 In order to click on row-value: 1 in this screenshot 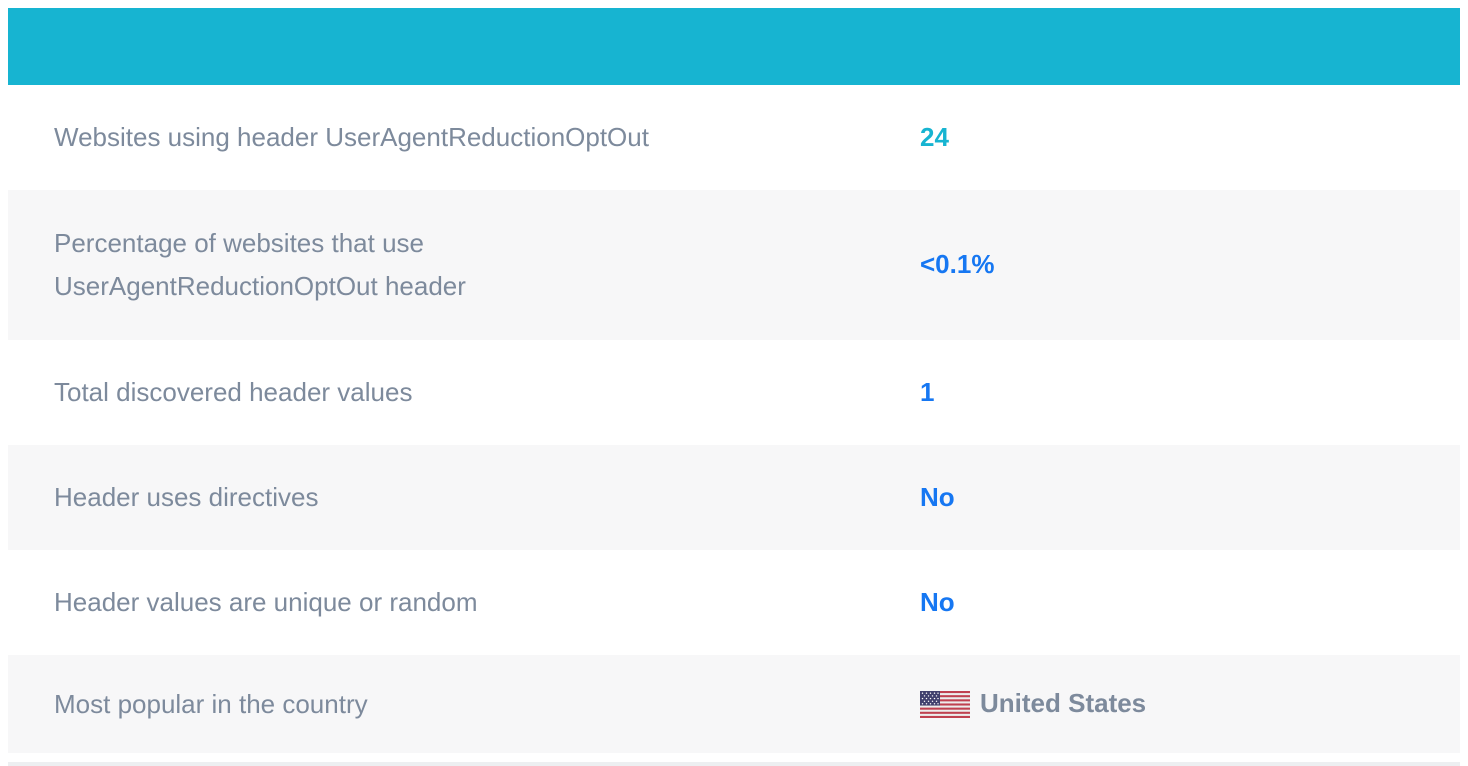, I will do `click(927, 392)`.